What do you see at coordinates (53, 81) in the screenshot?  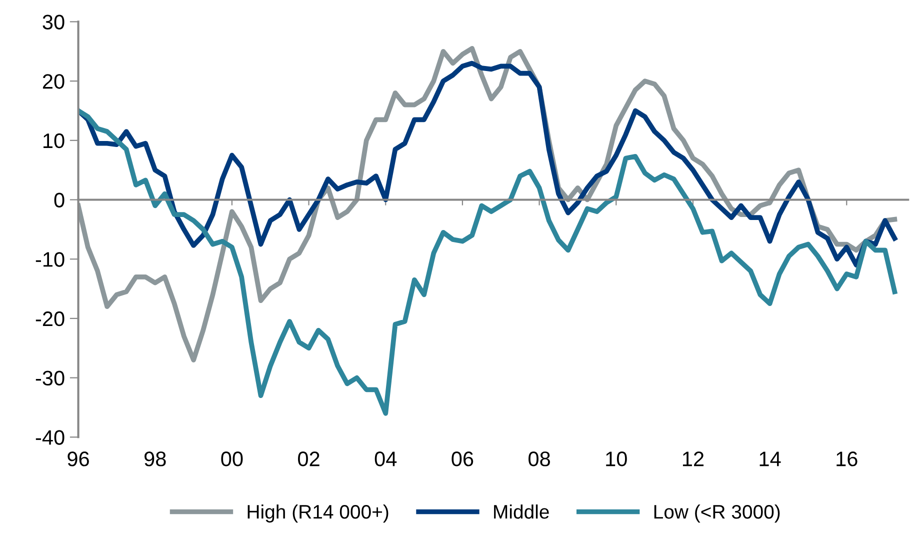 I see `y-tick-label: 20` at bounding box center [53, 81].